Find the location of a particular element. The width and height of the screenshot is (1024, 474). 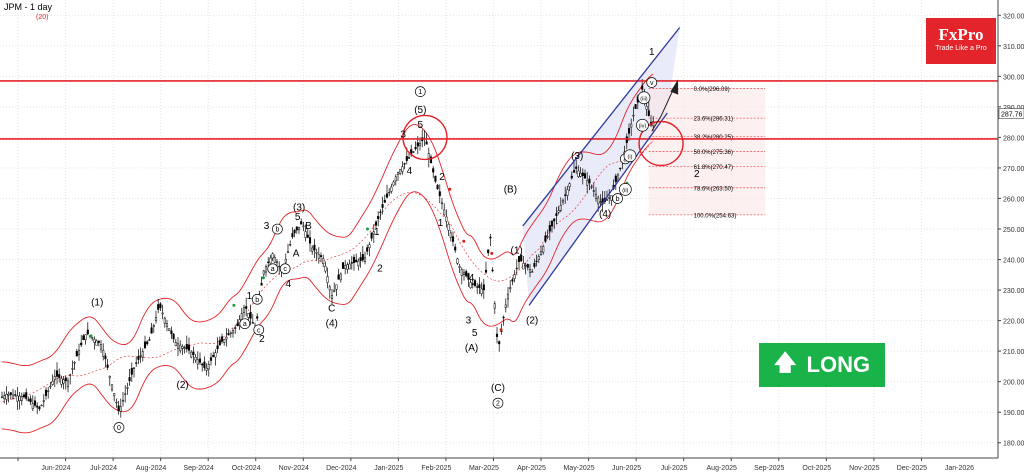

x-tick-label: Sep-2024 is located at coordinates (198, 468).